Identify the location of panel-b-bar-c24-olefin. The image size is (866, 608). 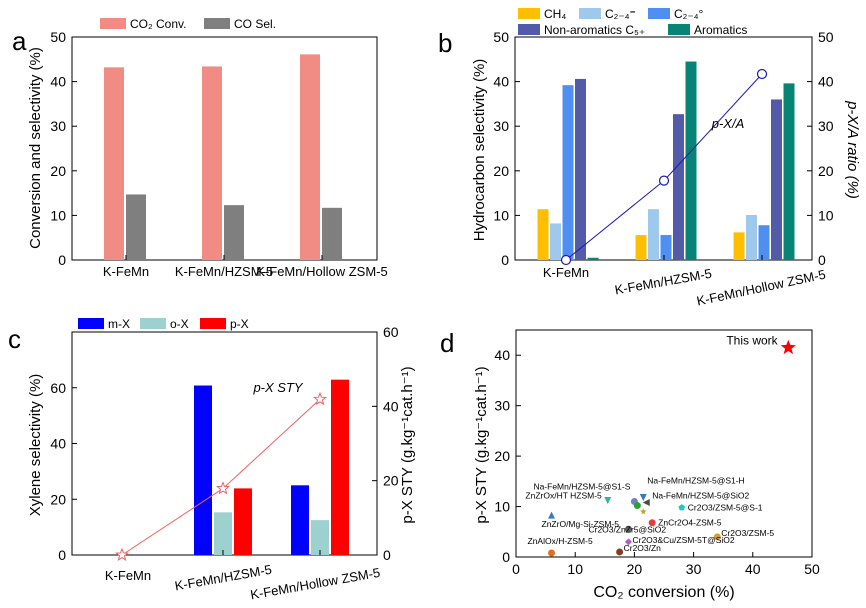
(653, 234).